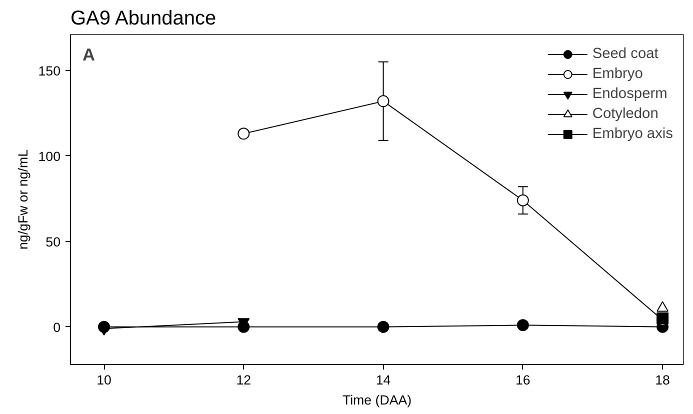 Image resolution: width=693 pixels, height=414 pixels. I want to click on legend-label: Endosperm, so click(630, 94).